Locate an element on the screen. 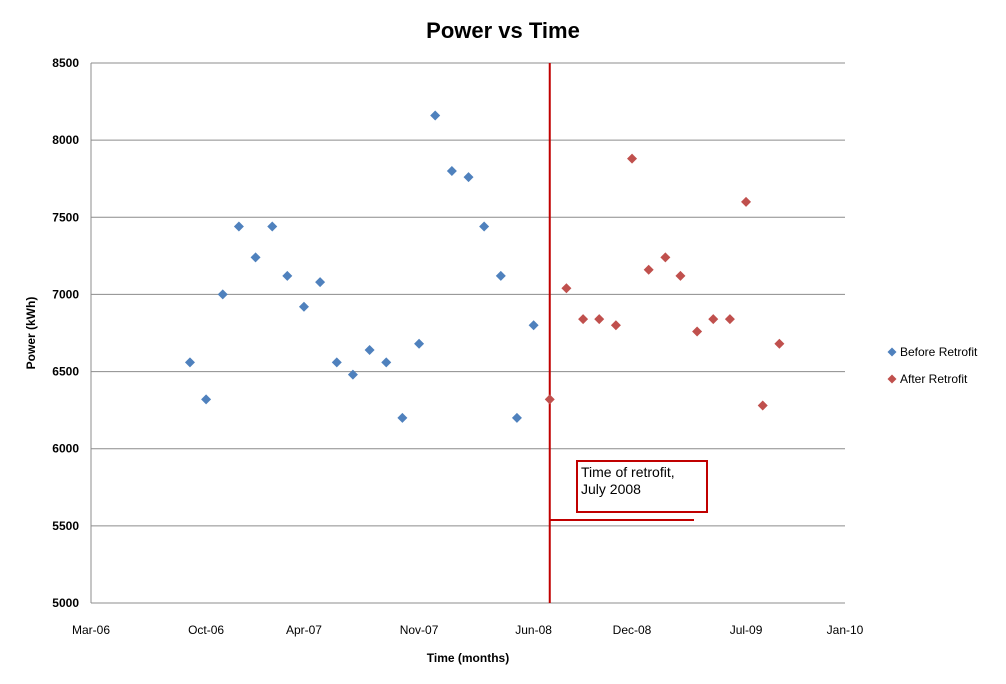  callout-text: July 2008 is located at coordinates (611, 489).